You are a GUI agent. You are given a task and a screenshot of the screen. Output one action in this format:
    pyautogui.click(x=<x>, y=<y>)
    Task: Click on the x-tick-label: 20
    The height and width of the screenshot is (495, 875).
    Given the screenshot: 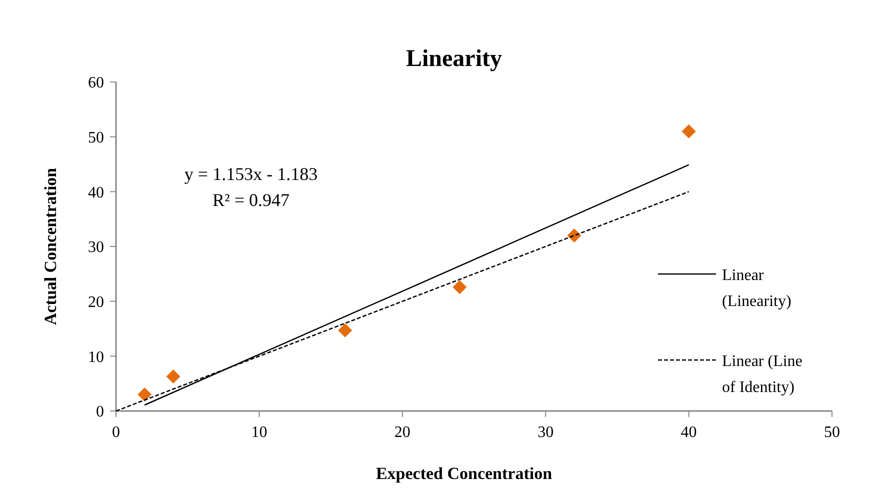 What is the action you would take?
    pyautogui.click(x=402, y=432)
    